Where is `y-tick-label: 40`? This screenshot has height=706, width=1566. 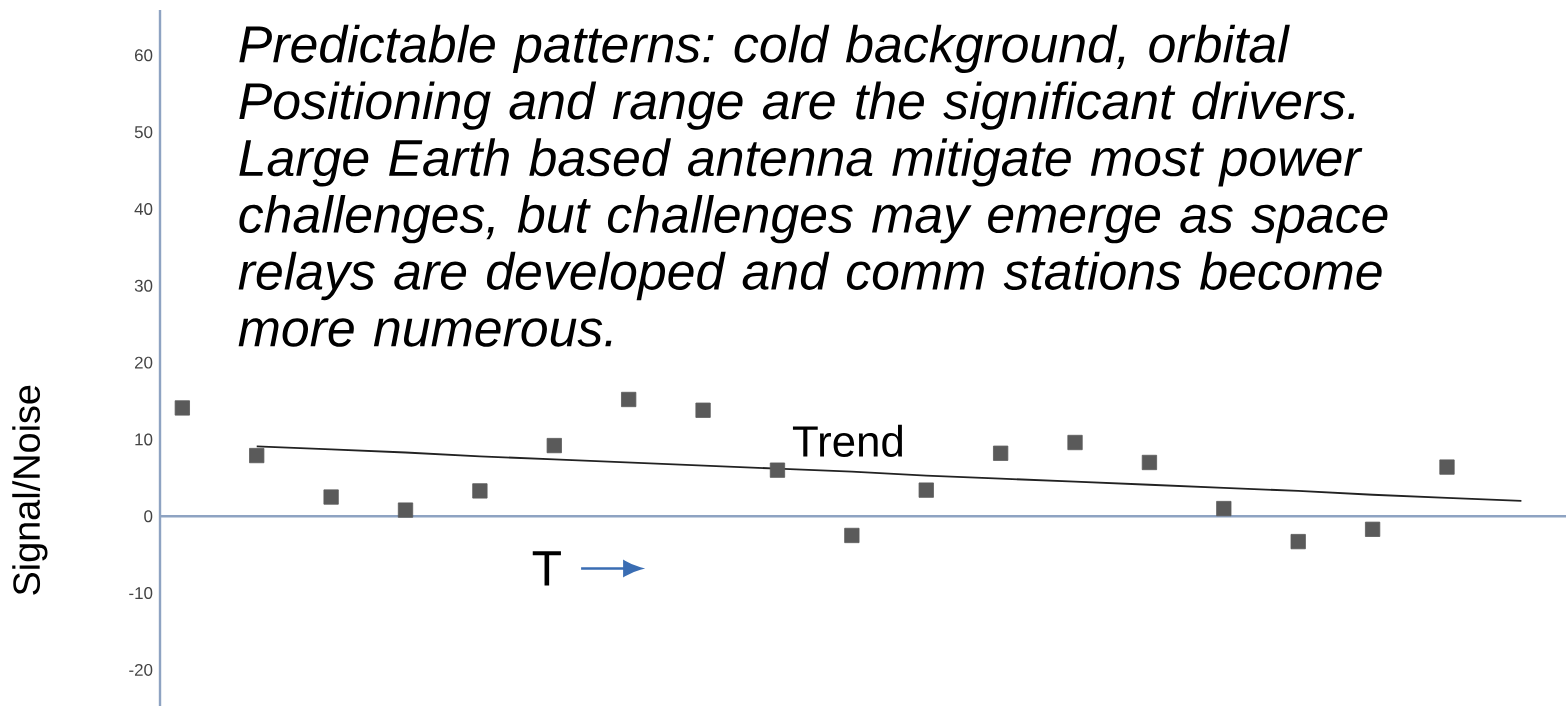 y-tick-label: 40 is located at coordinates (143, 208).